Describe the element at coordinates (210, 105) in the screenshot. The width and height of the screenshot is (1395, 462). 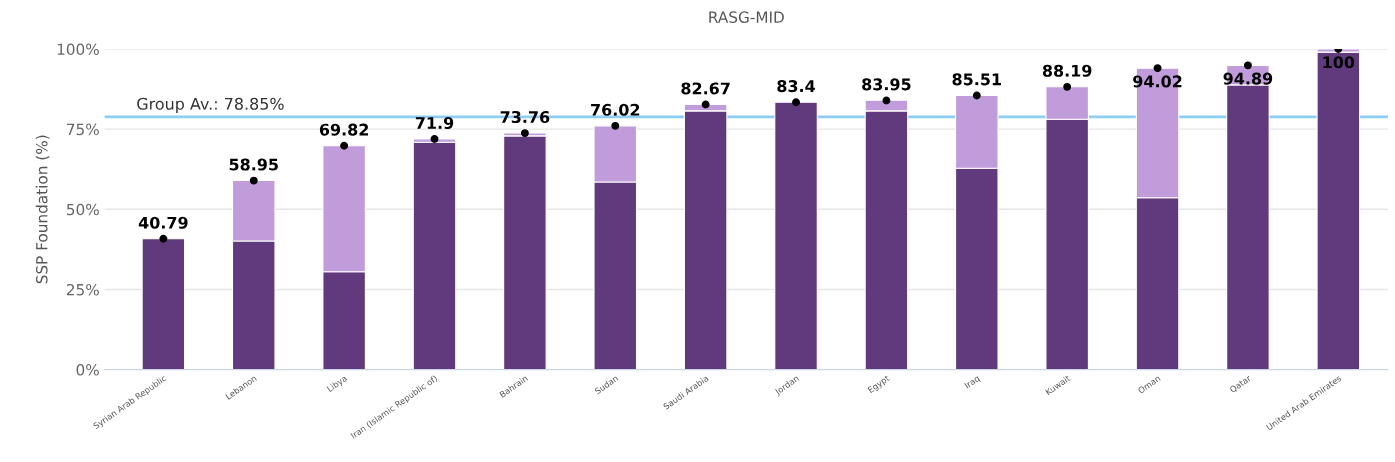
I see `ref-line-label: Group Av.: 78.85%` at that location.